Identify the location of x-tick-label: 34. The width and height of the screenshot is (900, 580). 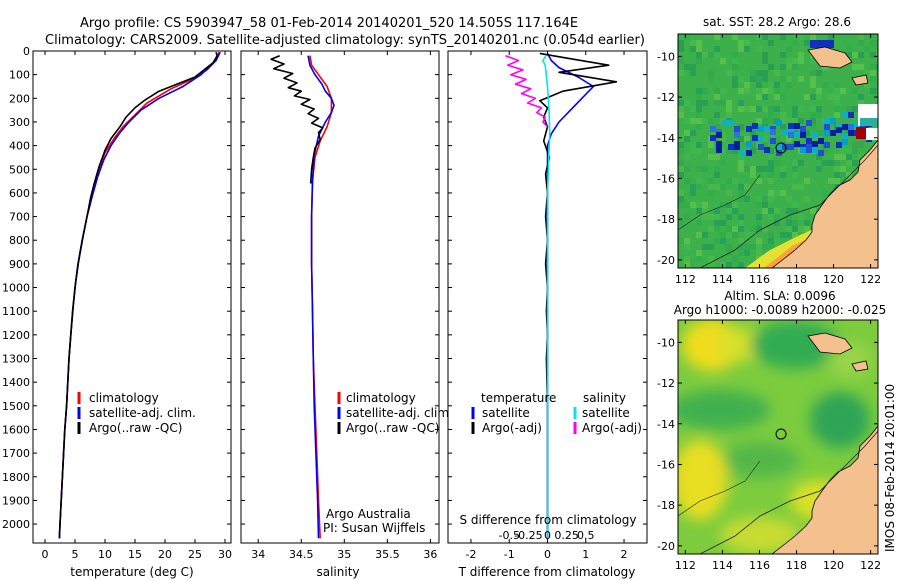
(258, 554).